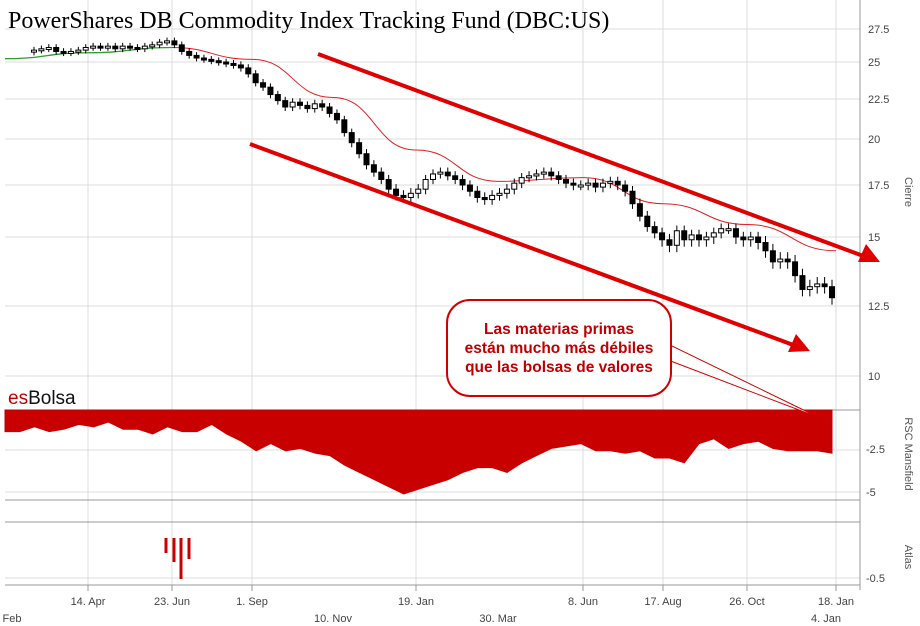 This screenshot has width=920, height=626. Describe the element at coordinates (252, 602) in the screenshot. I see `x-tick-label-top: 1. Sep` at that location.